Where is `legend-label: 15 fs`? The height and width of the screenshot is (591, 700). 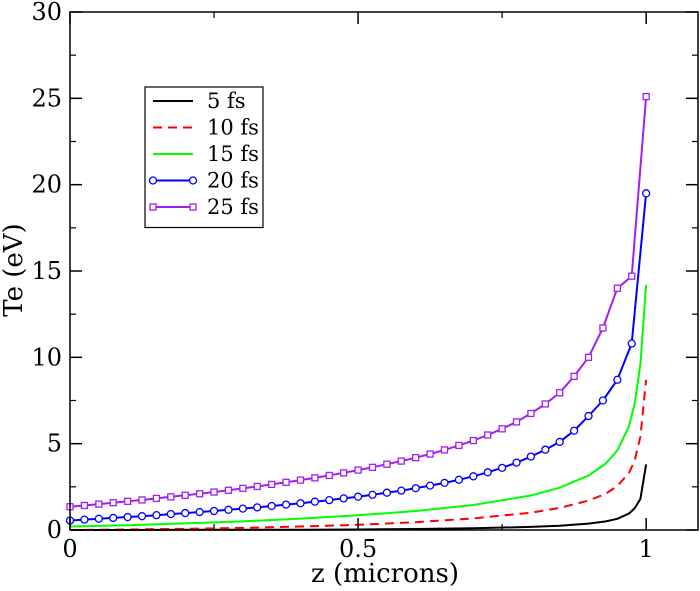 legend-label: 15 fs is located at coordinates (233, 154).